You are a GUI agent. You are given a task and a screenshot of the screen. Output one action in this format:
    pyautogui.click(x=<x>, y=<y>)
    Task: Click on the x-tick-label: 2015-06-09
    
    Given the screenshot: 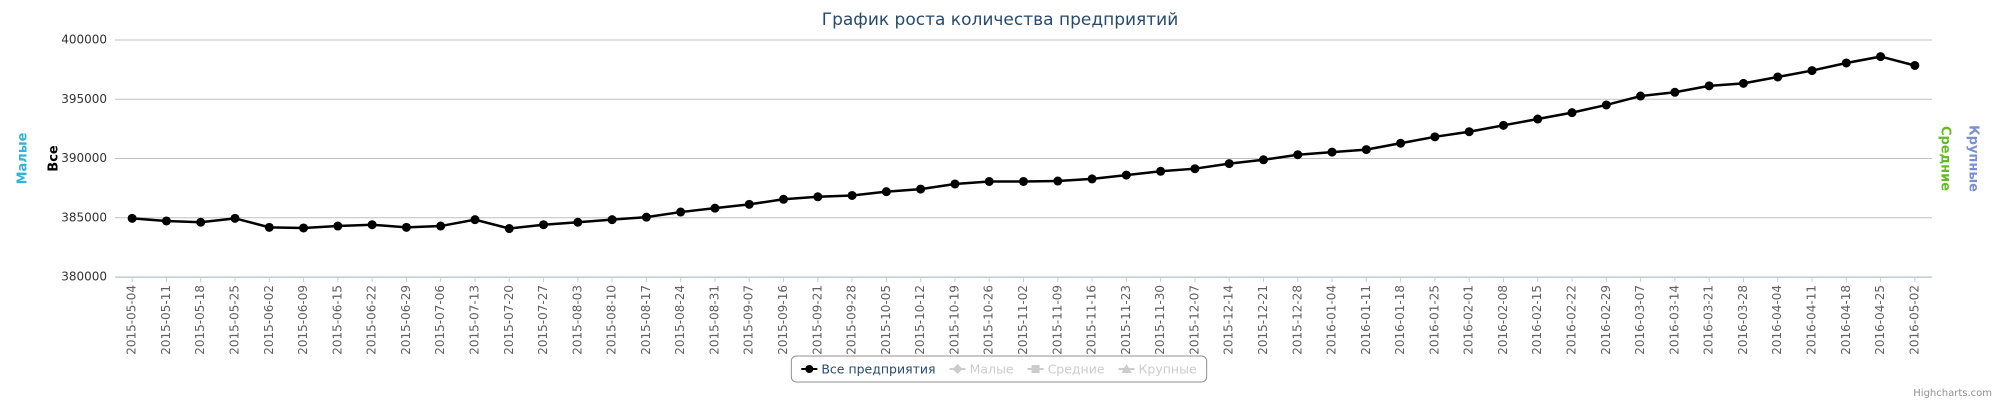 What is the action you would take?
    pyautogui.click(x=303, y=320)
    